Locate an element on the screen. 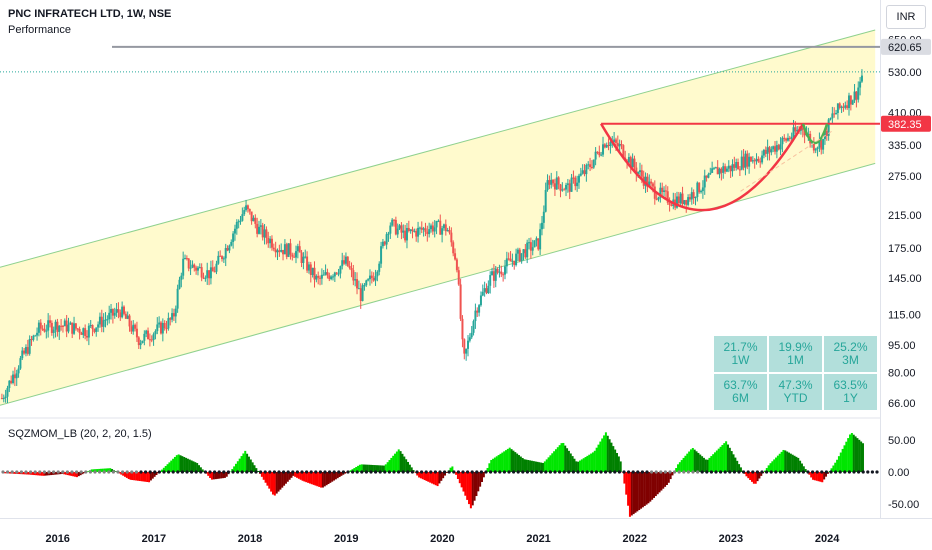 This screenshot has height=550, width=932. time-tick-label: 2017 is located at coordinates (154, 539).